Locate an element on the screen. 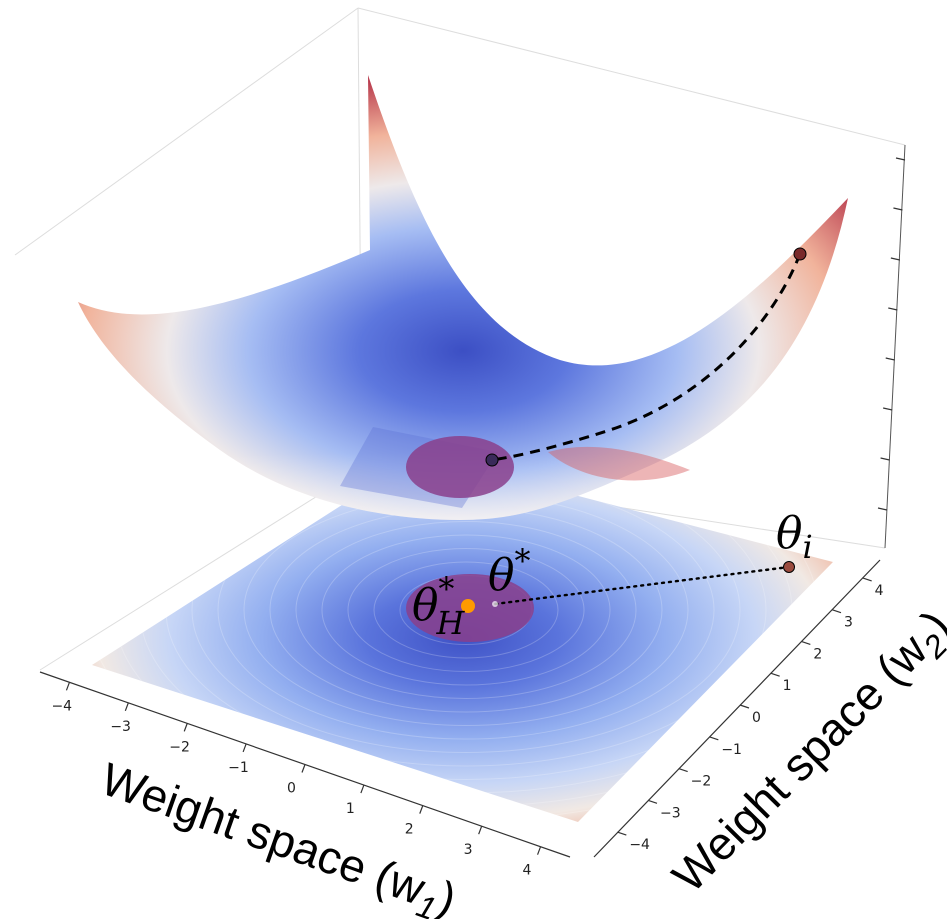  x-tick-label: −1 is located at coordinates (238, 768).